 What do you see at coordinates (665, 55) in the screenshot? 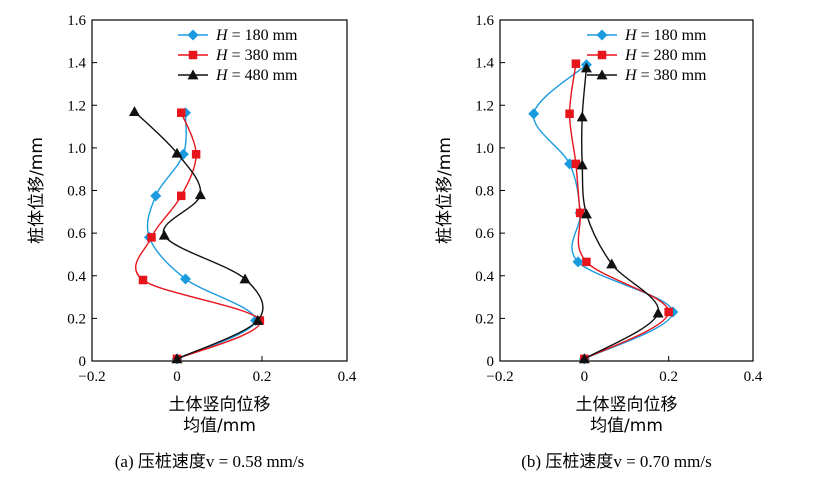
I see `legend-label: H = 280 mm` at bounding box center [665, 55].